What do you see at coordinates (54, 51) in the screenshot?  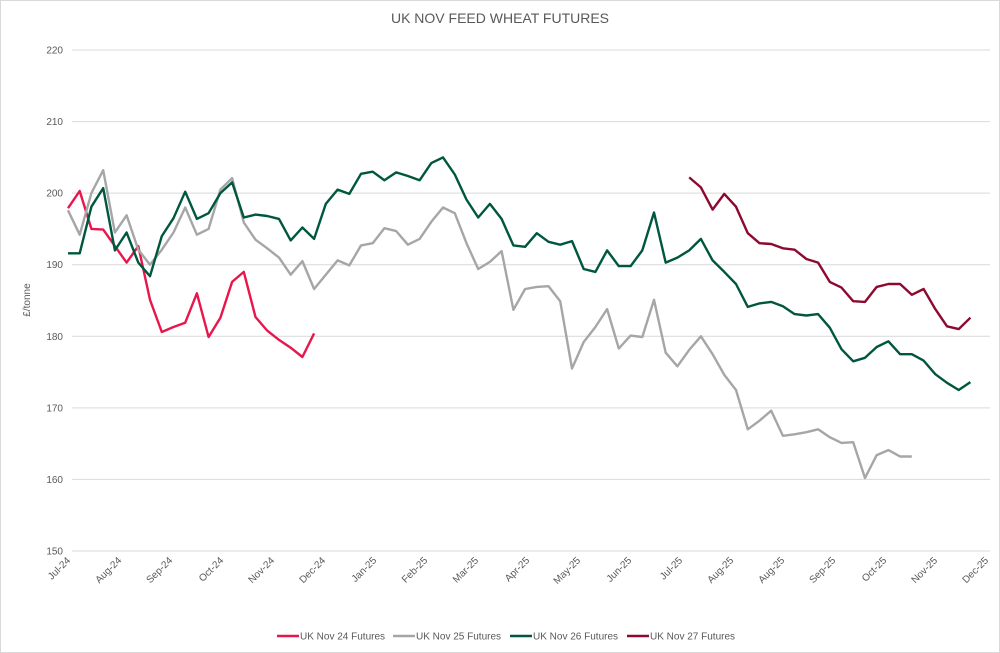 I see `y-tick-label: 220` at bounding box center [54, 51].